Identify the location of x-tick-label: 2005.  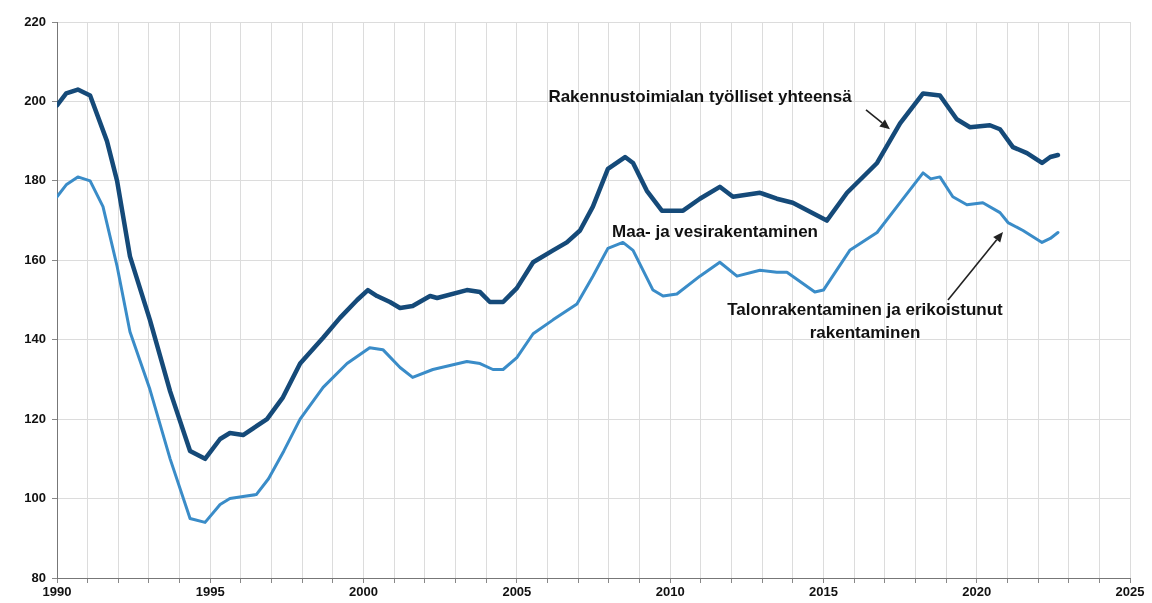
(517, 592).